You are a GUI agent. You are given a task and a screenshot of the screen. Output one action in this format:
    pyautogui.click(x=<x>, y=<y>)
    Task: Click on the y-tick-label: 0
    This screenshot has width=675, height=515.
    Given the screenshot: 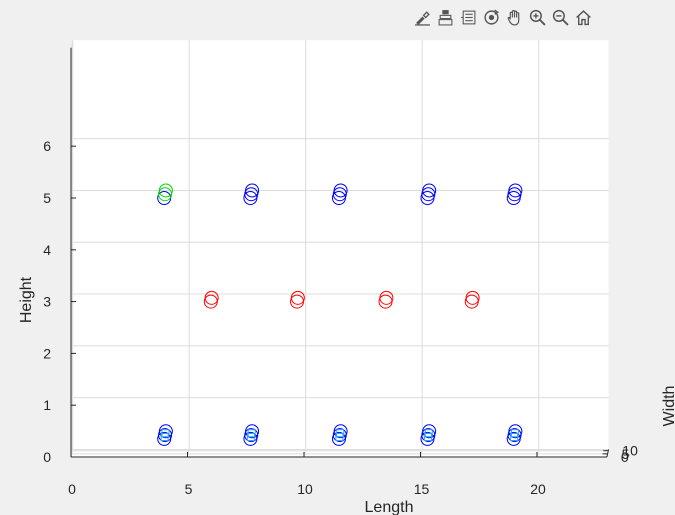 What is the action you would take?
    pyautogui.click(x=625, y=457)
    